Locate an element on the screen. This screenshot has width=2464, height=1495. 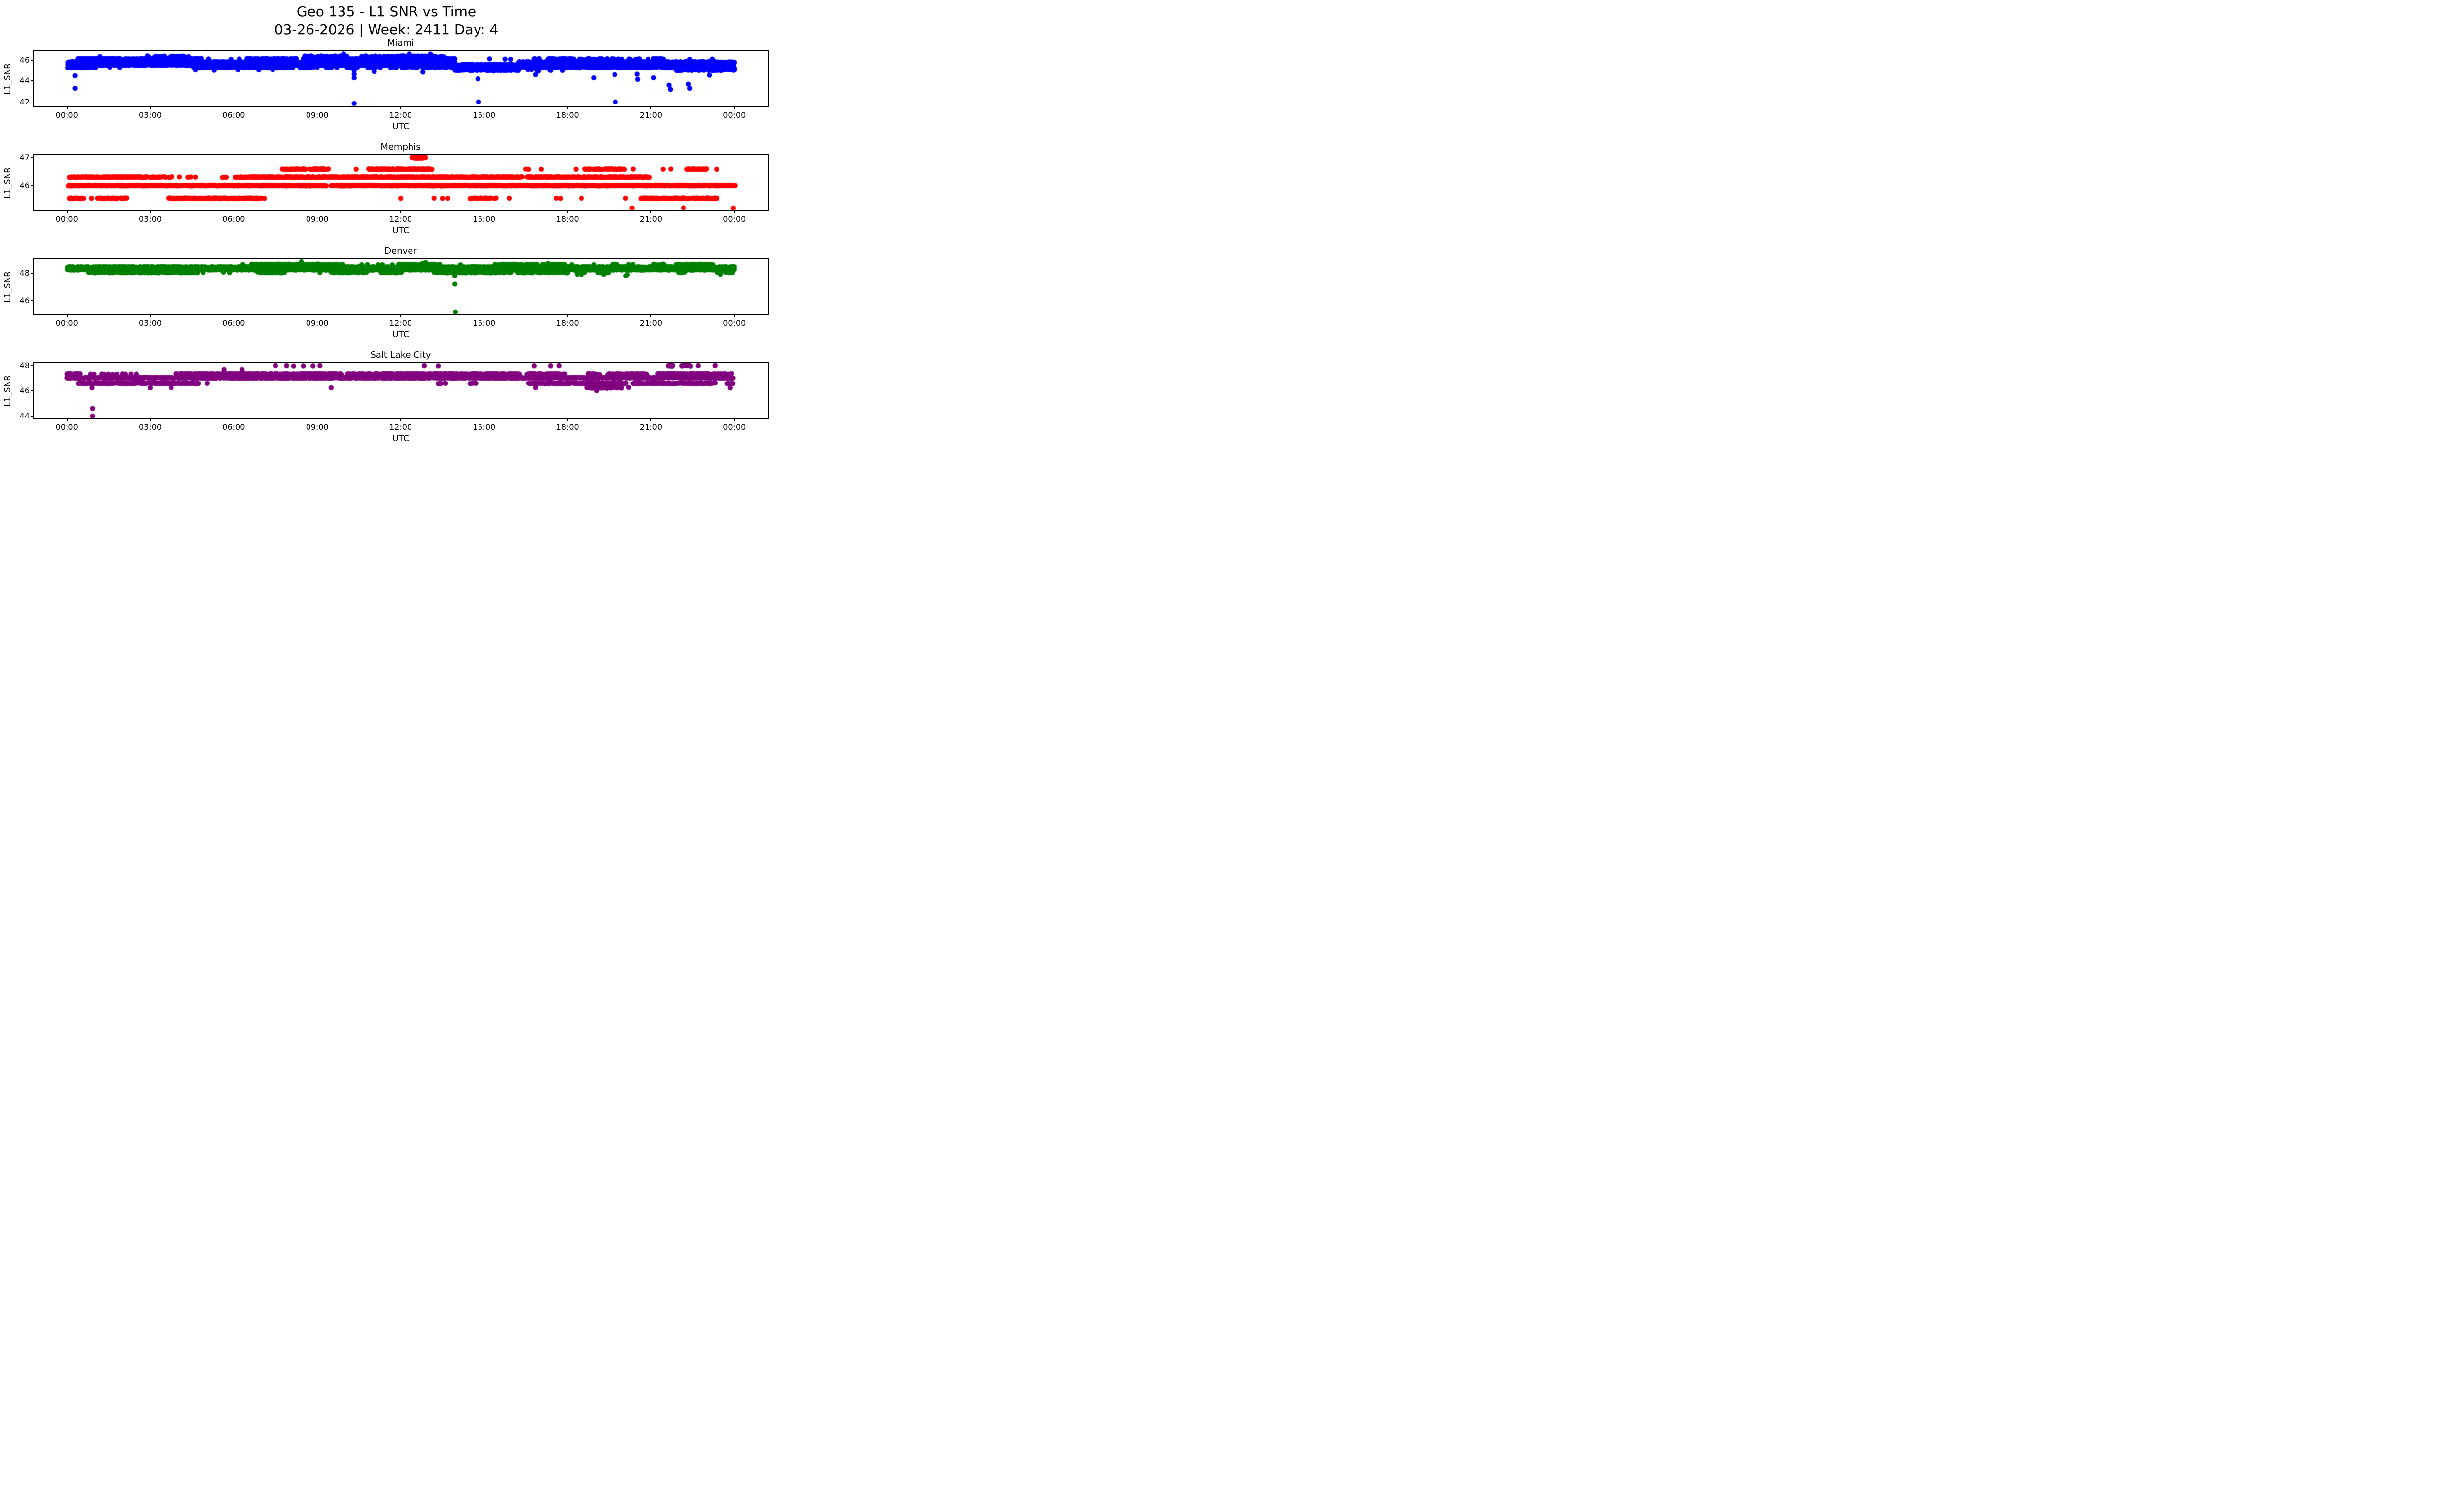
axis-ylabel-2: L1_SNR is located at coordinates (8, 287).